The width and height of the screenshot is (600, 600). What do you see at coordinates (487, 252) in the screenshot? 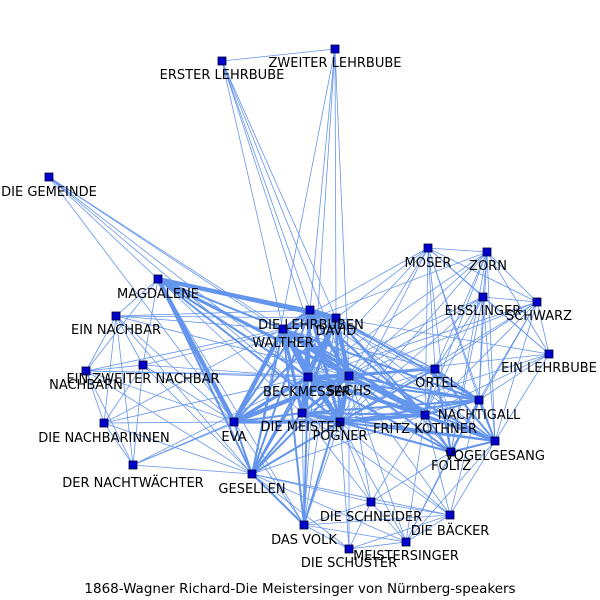
I see `node-zorn` at bounding box center [487, 252].